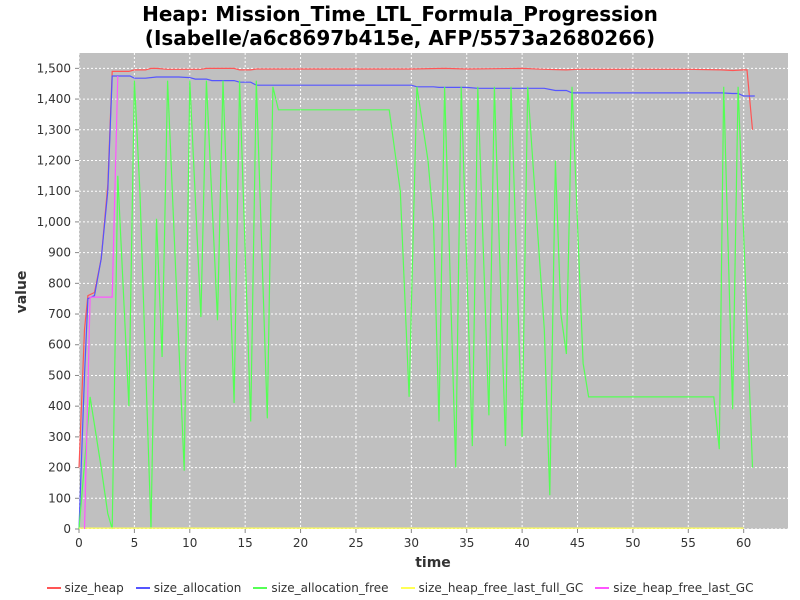  What do you see at coordinates (501, 588) in the screenshot?
I see `legend-label: size_heap_free_last_full_GC` at bounding box center [501, 588].